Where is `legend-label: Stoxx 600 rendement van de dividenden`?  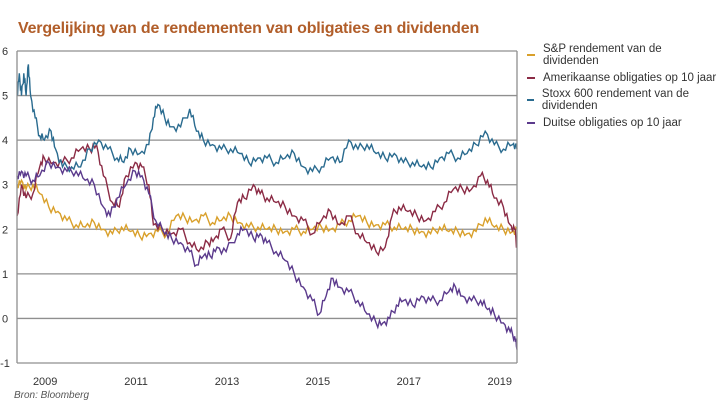
legend-label: Stoxx 600 rendement van de dividenden is located at coordinates (615, 100).